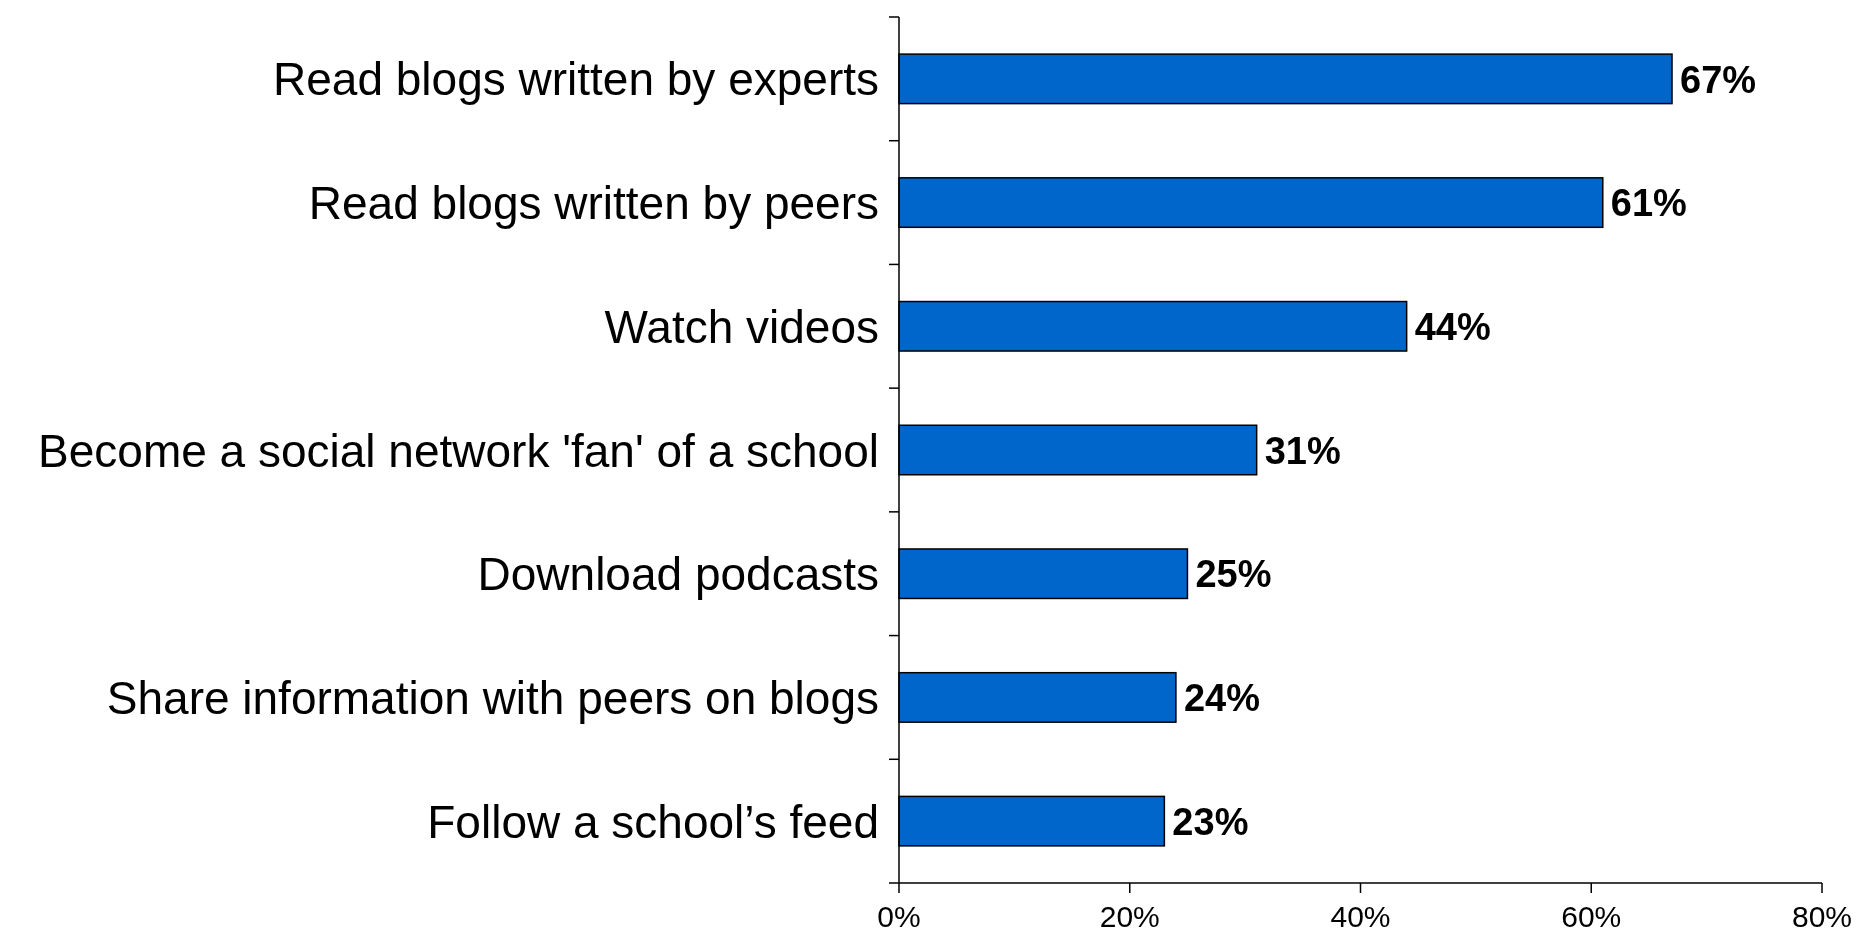 This screenshot has width=1859, height=948. What do you see at coordinates (1591, 916) in the screenshot?
I see `x-tick-label: 60%` at bounding box center [1591, 916].